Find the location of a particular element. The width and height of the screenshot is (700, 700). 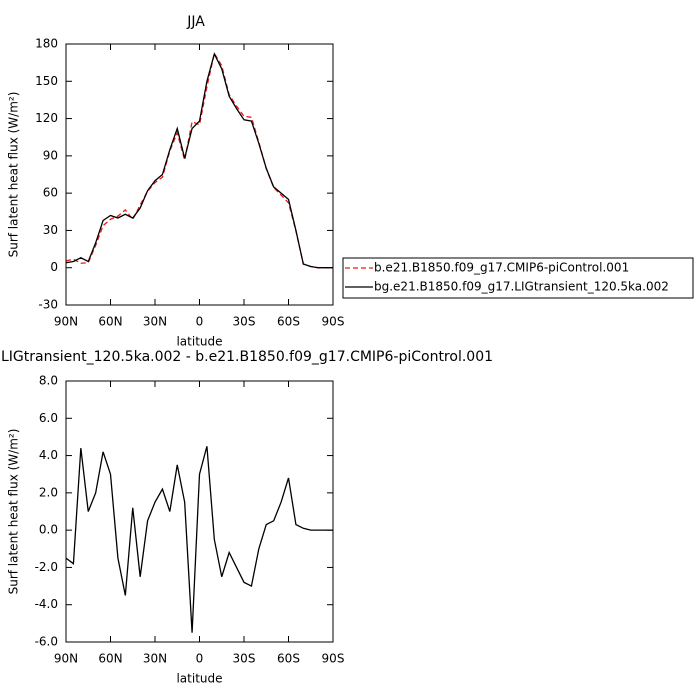

y-tick-label: 150 is located at coordinates (46, 81).